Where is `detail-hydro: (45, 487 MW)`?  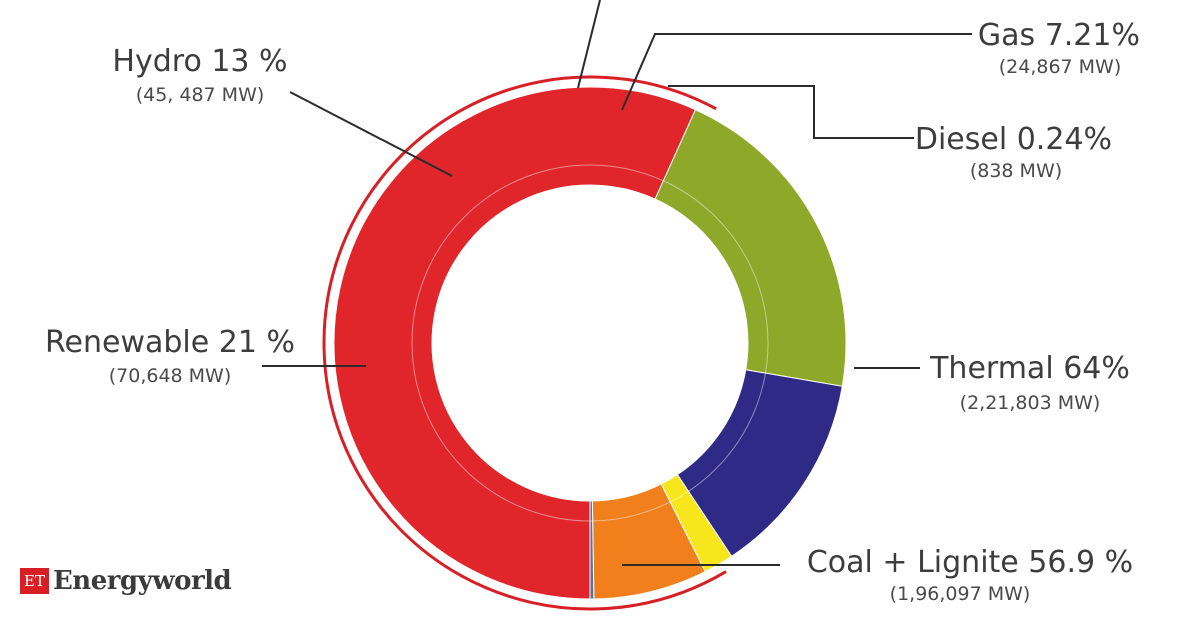
detail-hydro: (45, 487 MW) is located at coordinates (200, 95).